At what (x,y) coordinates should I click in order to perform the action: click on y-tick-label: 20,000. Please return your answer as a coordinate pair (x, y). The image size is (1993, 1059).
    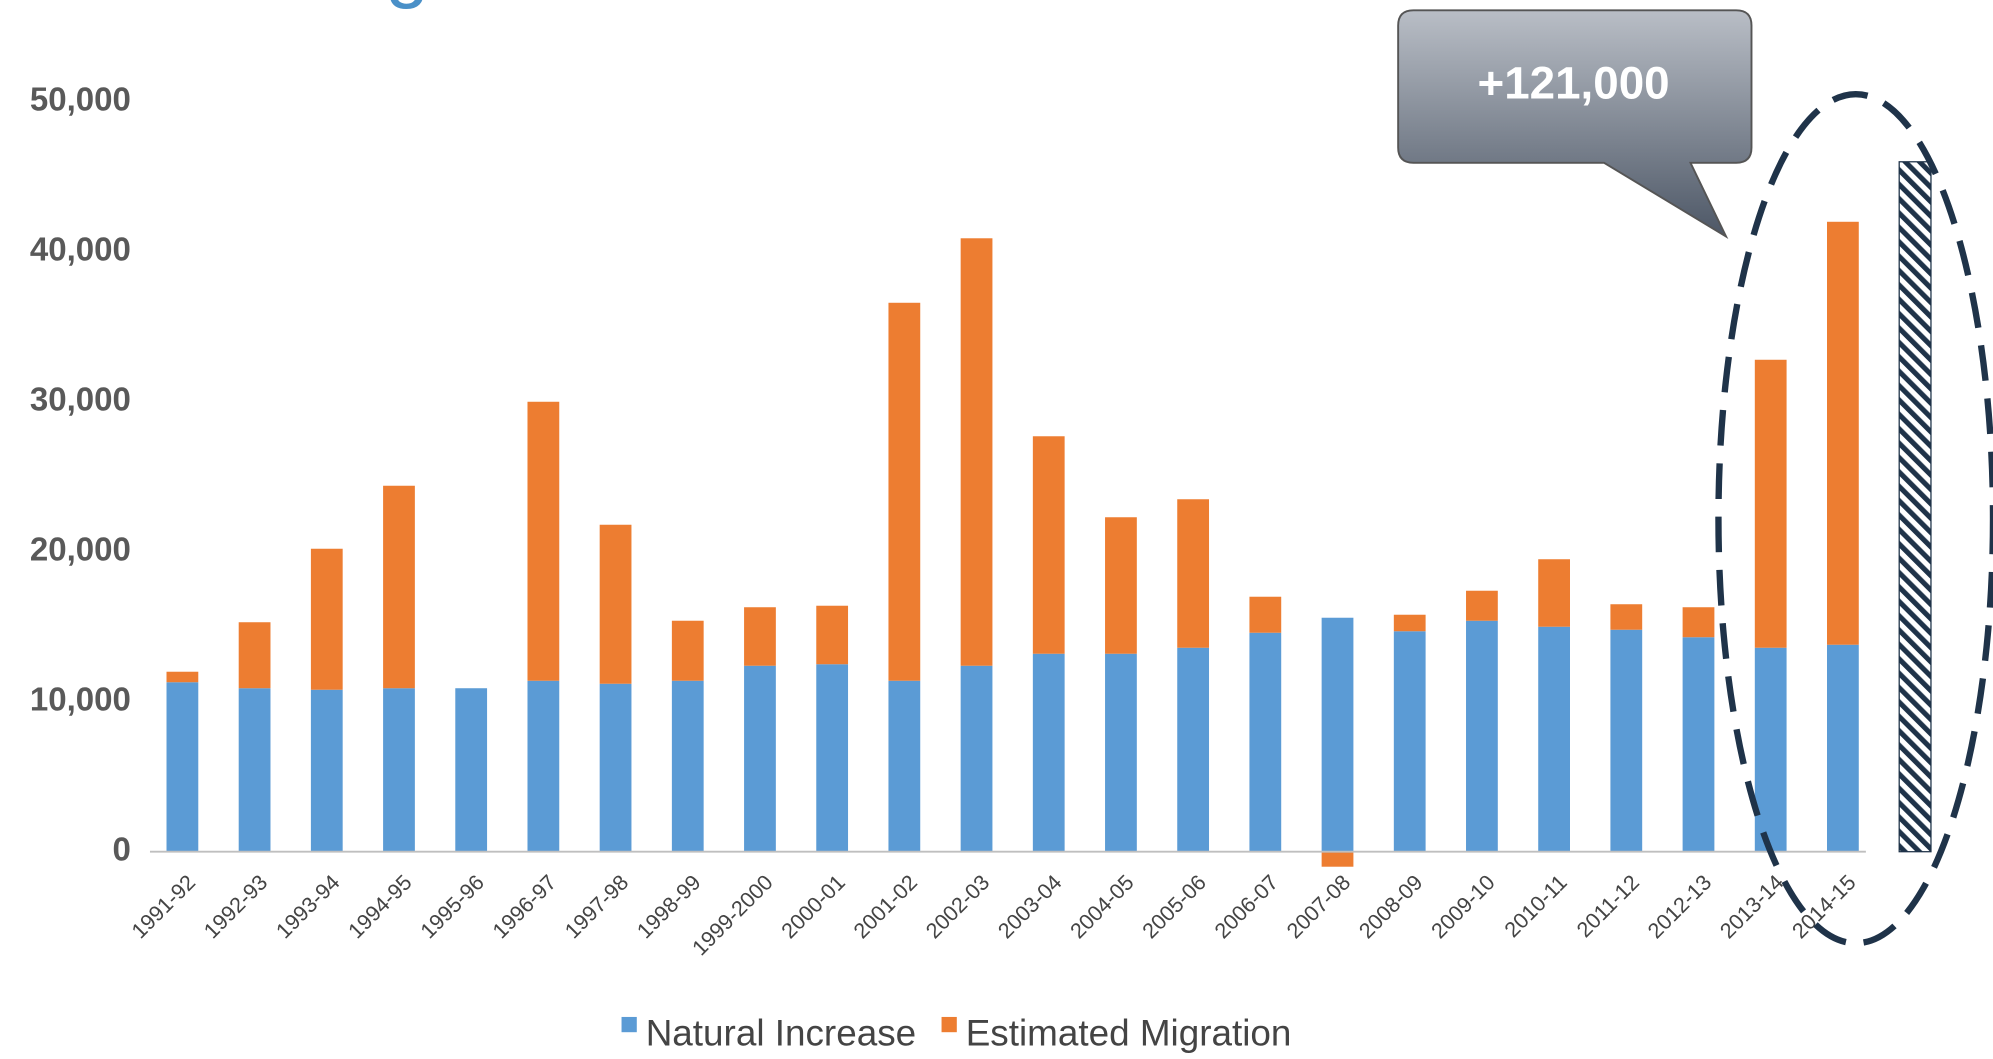
    Looking at the image, I should click on (80, 549).